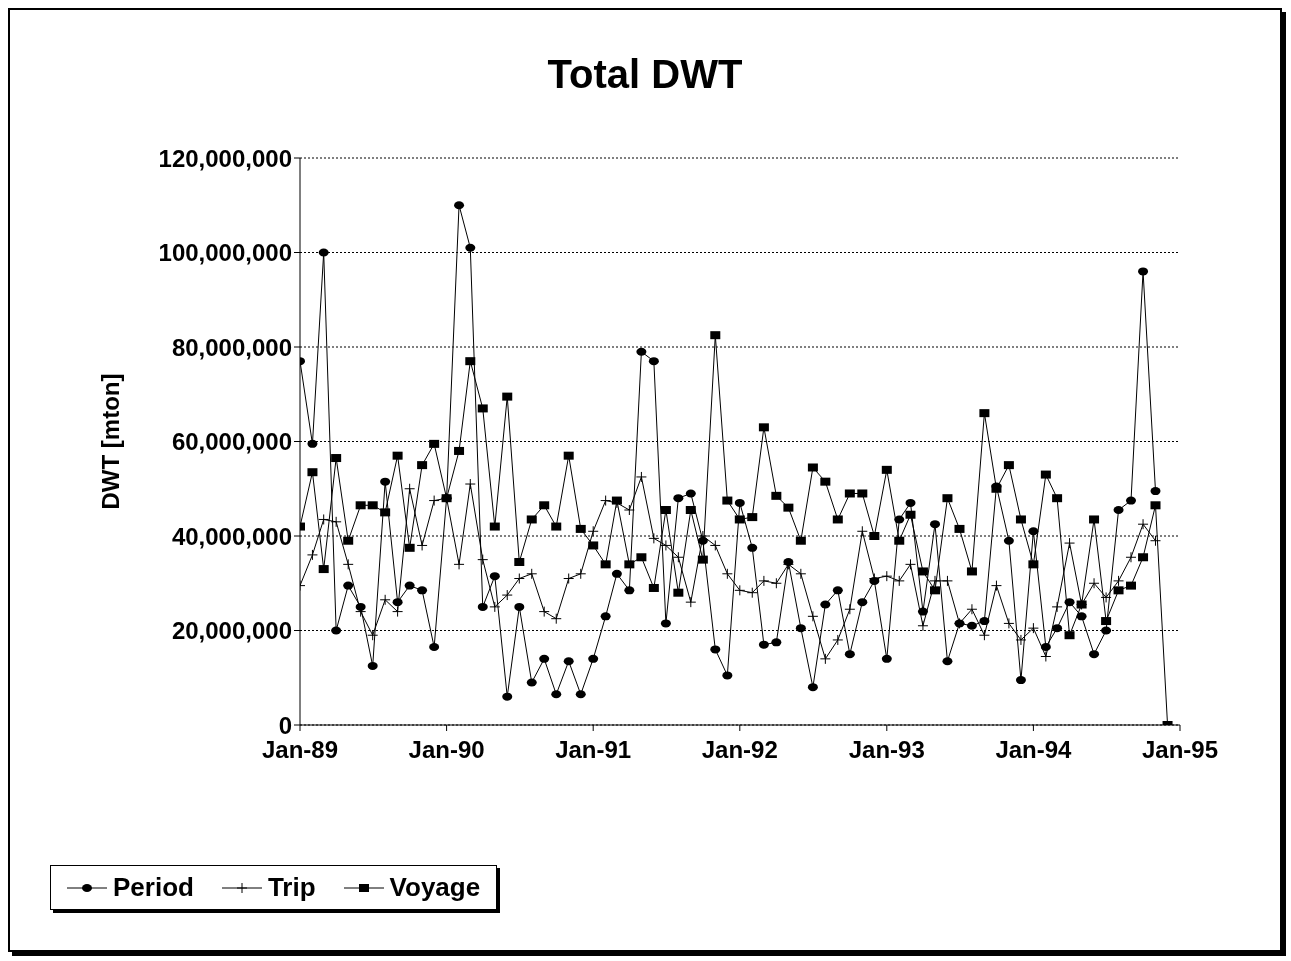  Describe the element at coordinates (231, 347) in the screenshot. I see `y-tick-label: 80,000,000` at that location.